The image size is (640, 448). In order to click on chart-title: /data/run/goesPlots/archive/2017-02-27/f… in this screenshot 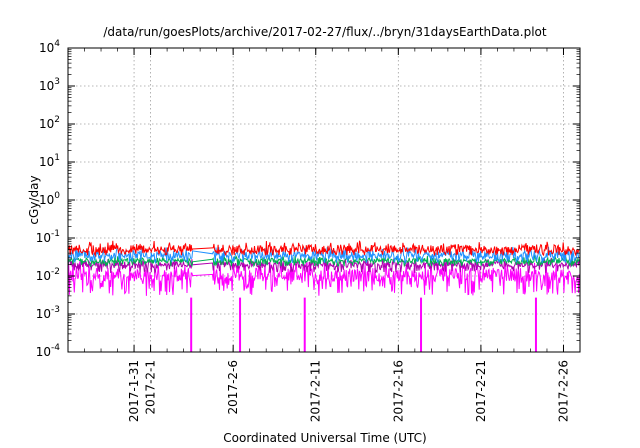, I will do `click(324, 32)`.